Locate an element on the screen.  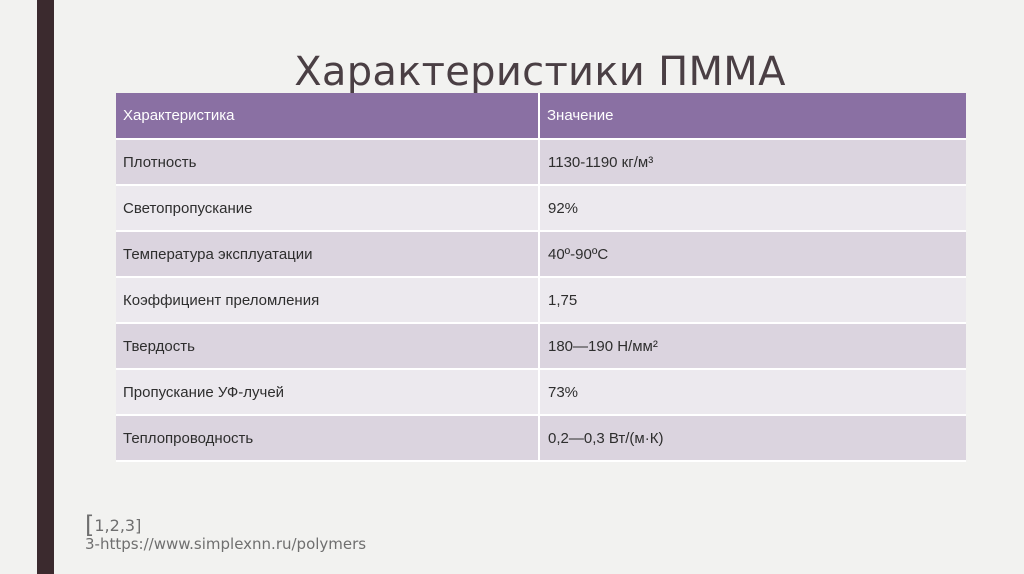
table-row: Плотность 1130-1190 кг/м³ is located at coordinates (541, 162).